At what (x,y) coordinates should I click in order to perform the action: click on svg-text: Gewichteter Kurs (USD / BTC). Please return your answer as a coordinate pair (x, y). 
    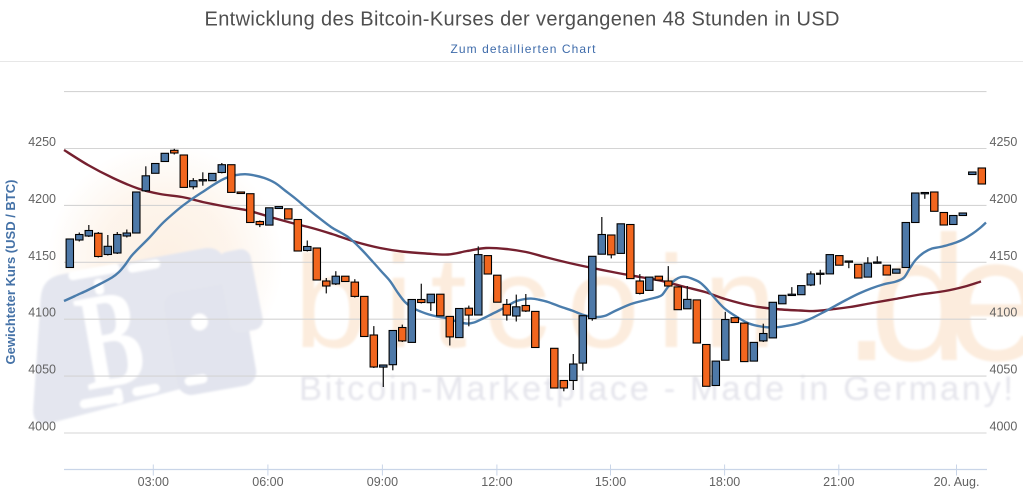
    Looking at the image, I should click on (10, 272).